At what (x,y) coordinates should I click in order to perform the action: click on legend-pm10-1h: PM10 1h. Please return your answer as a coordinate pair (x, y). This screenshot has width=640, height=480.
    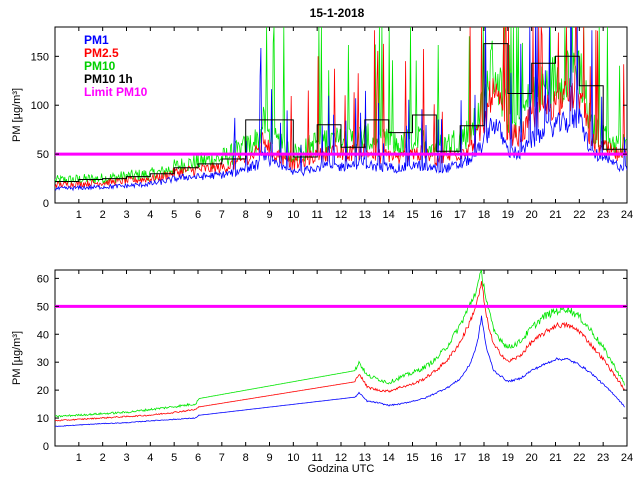
    Looking at the image, I should click on (108, 79).